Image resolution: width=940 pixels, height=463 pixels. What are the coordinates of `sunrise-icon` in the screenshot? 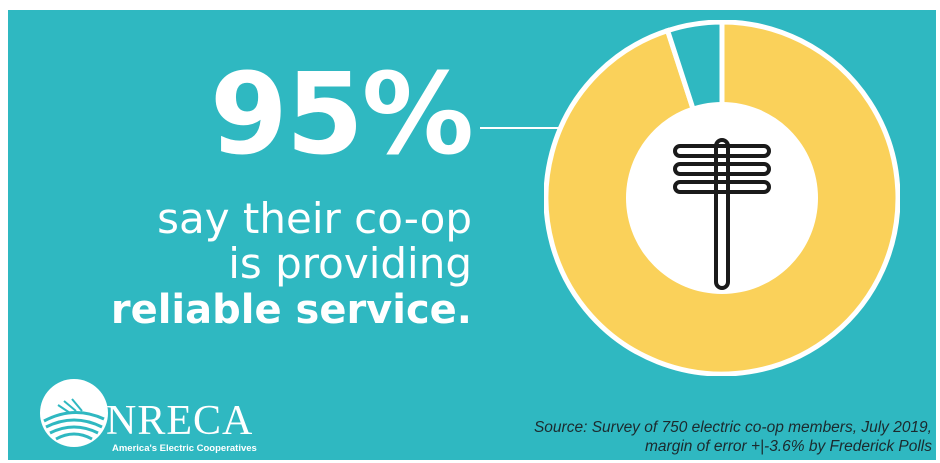 It's located at (74, 413).